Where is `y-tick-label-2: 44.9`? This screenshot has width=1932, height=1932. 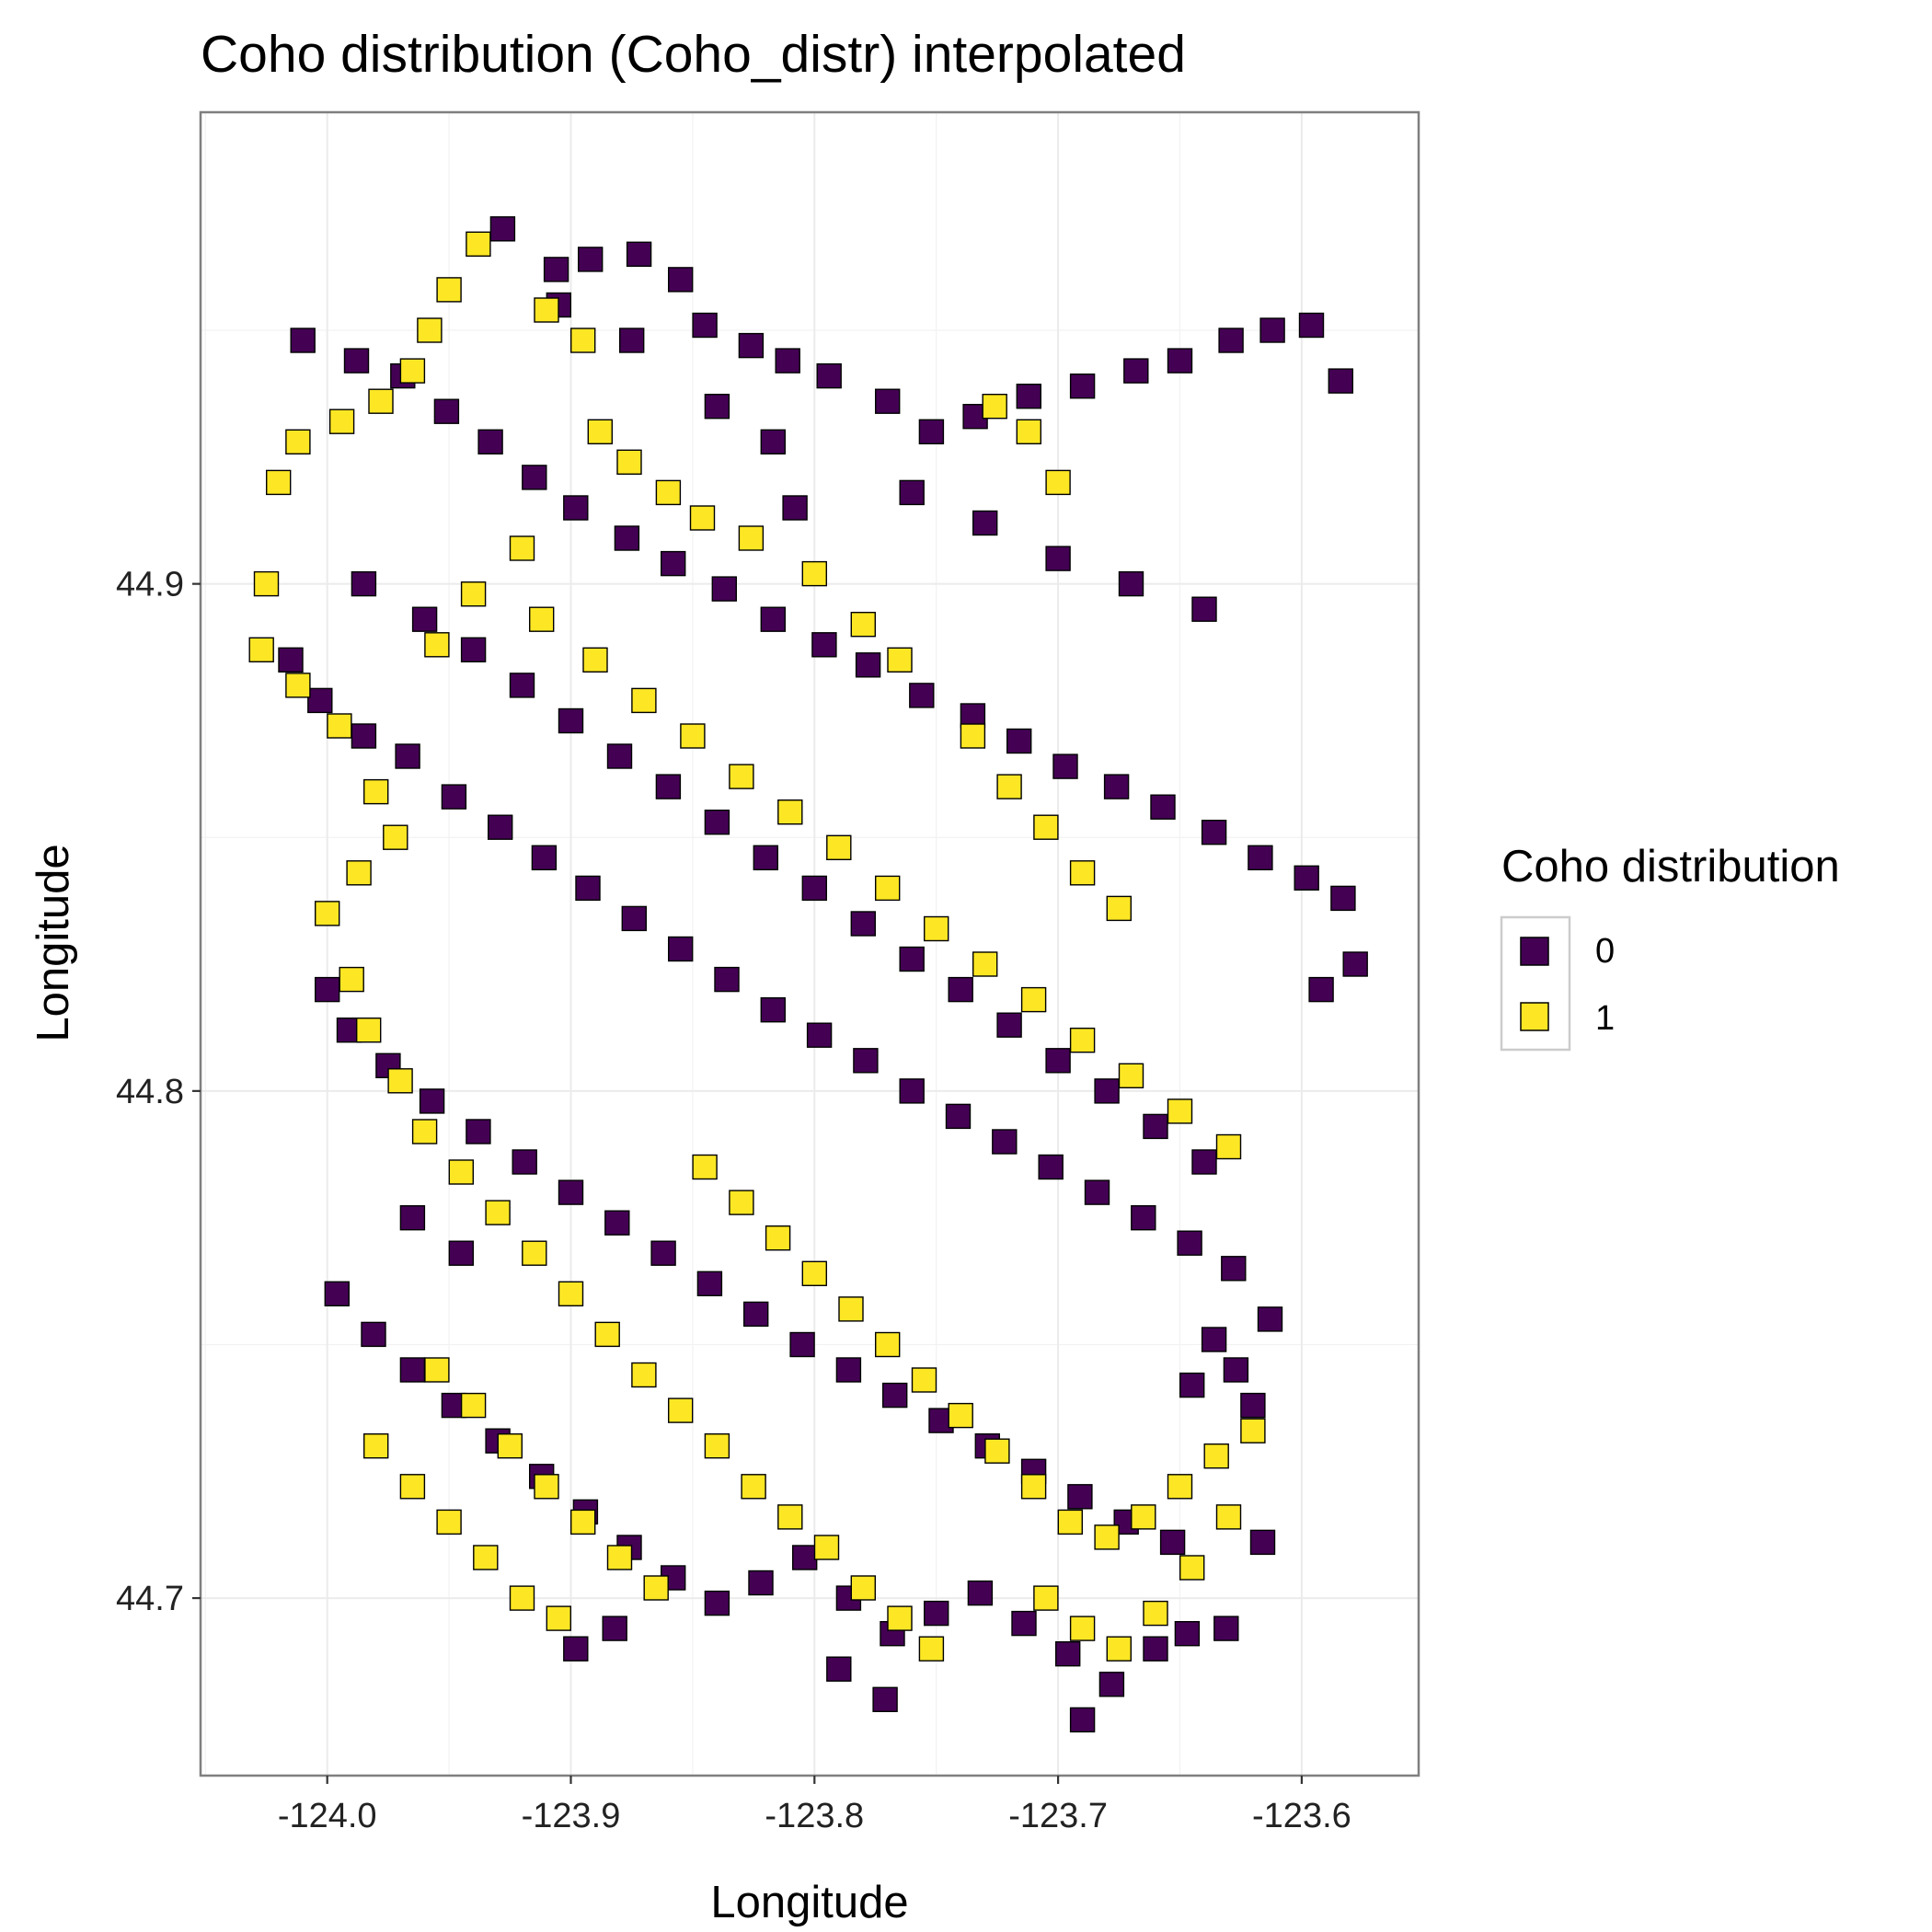
y-tick-label-2: 44.9 is located at coordinates (150, 585).